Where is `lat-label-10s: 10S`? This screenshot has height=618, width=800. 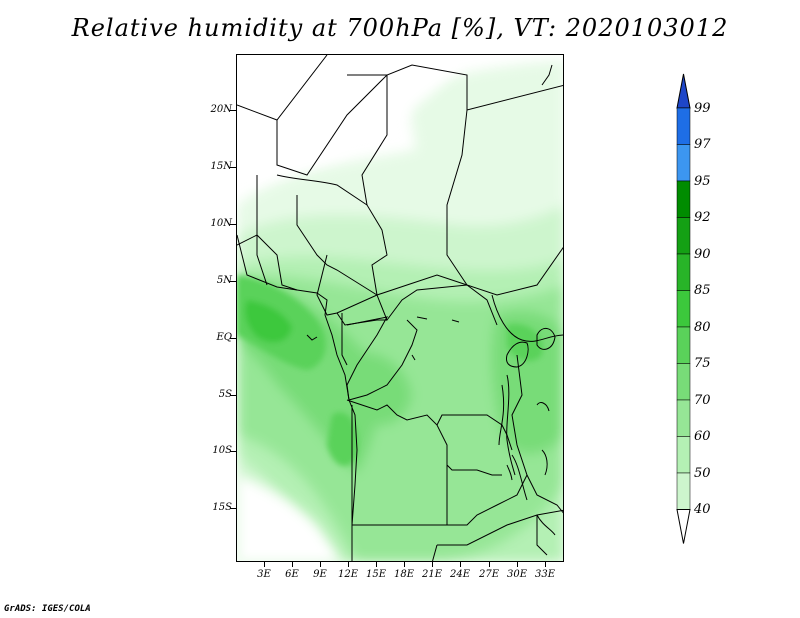
lat-label-10s: 10S is located at coordinates (222, 450).